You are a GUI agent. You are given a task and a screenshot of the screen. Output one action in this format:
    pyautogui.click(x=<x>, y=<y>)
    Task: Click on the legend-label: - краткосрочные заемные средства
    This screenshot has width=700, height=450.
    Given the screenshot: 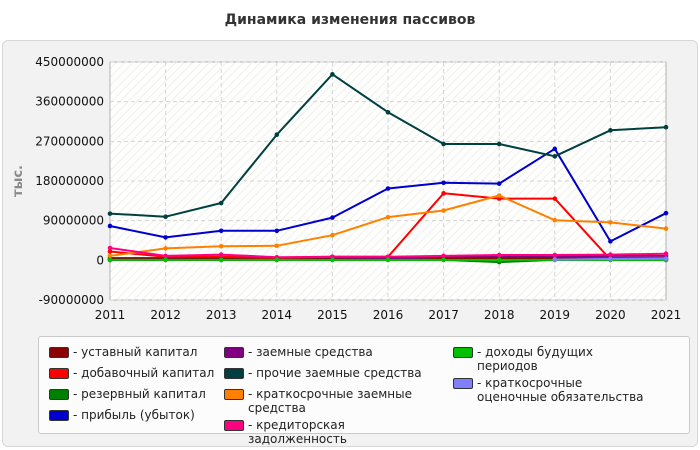 What is the action you would take?
    pyautogui.click(x=330, y=401)
    